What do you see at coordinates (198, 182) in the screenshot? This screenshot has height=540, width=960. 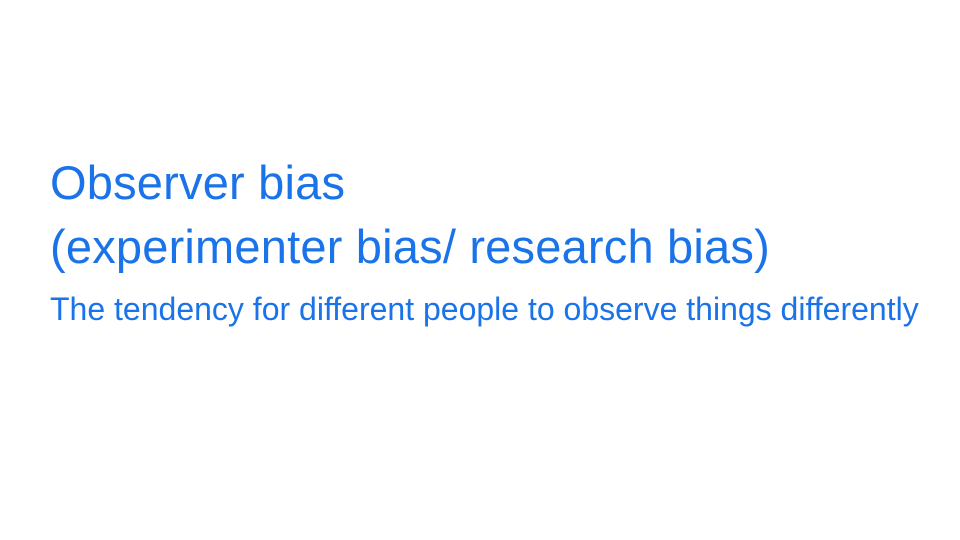 I see `title-line-1: Observer bias` at bounding box center [198, 182].